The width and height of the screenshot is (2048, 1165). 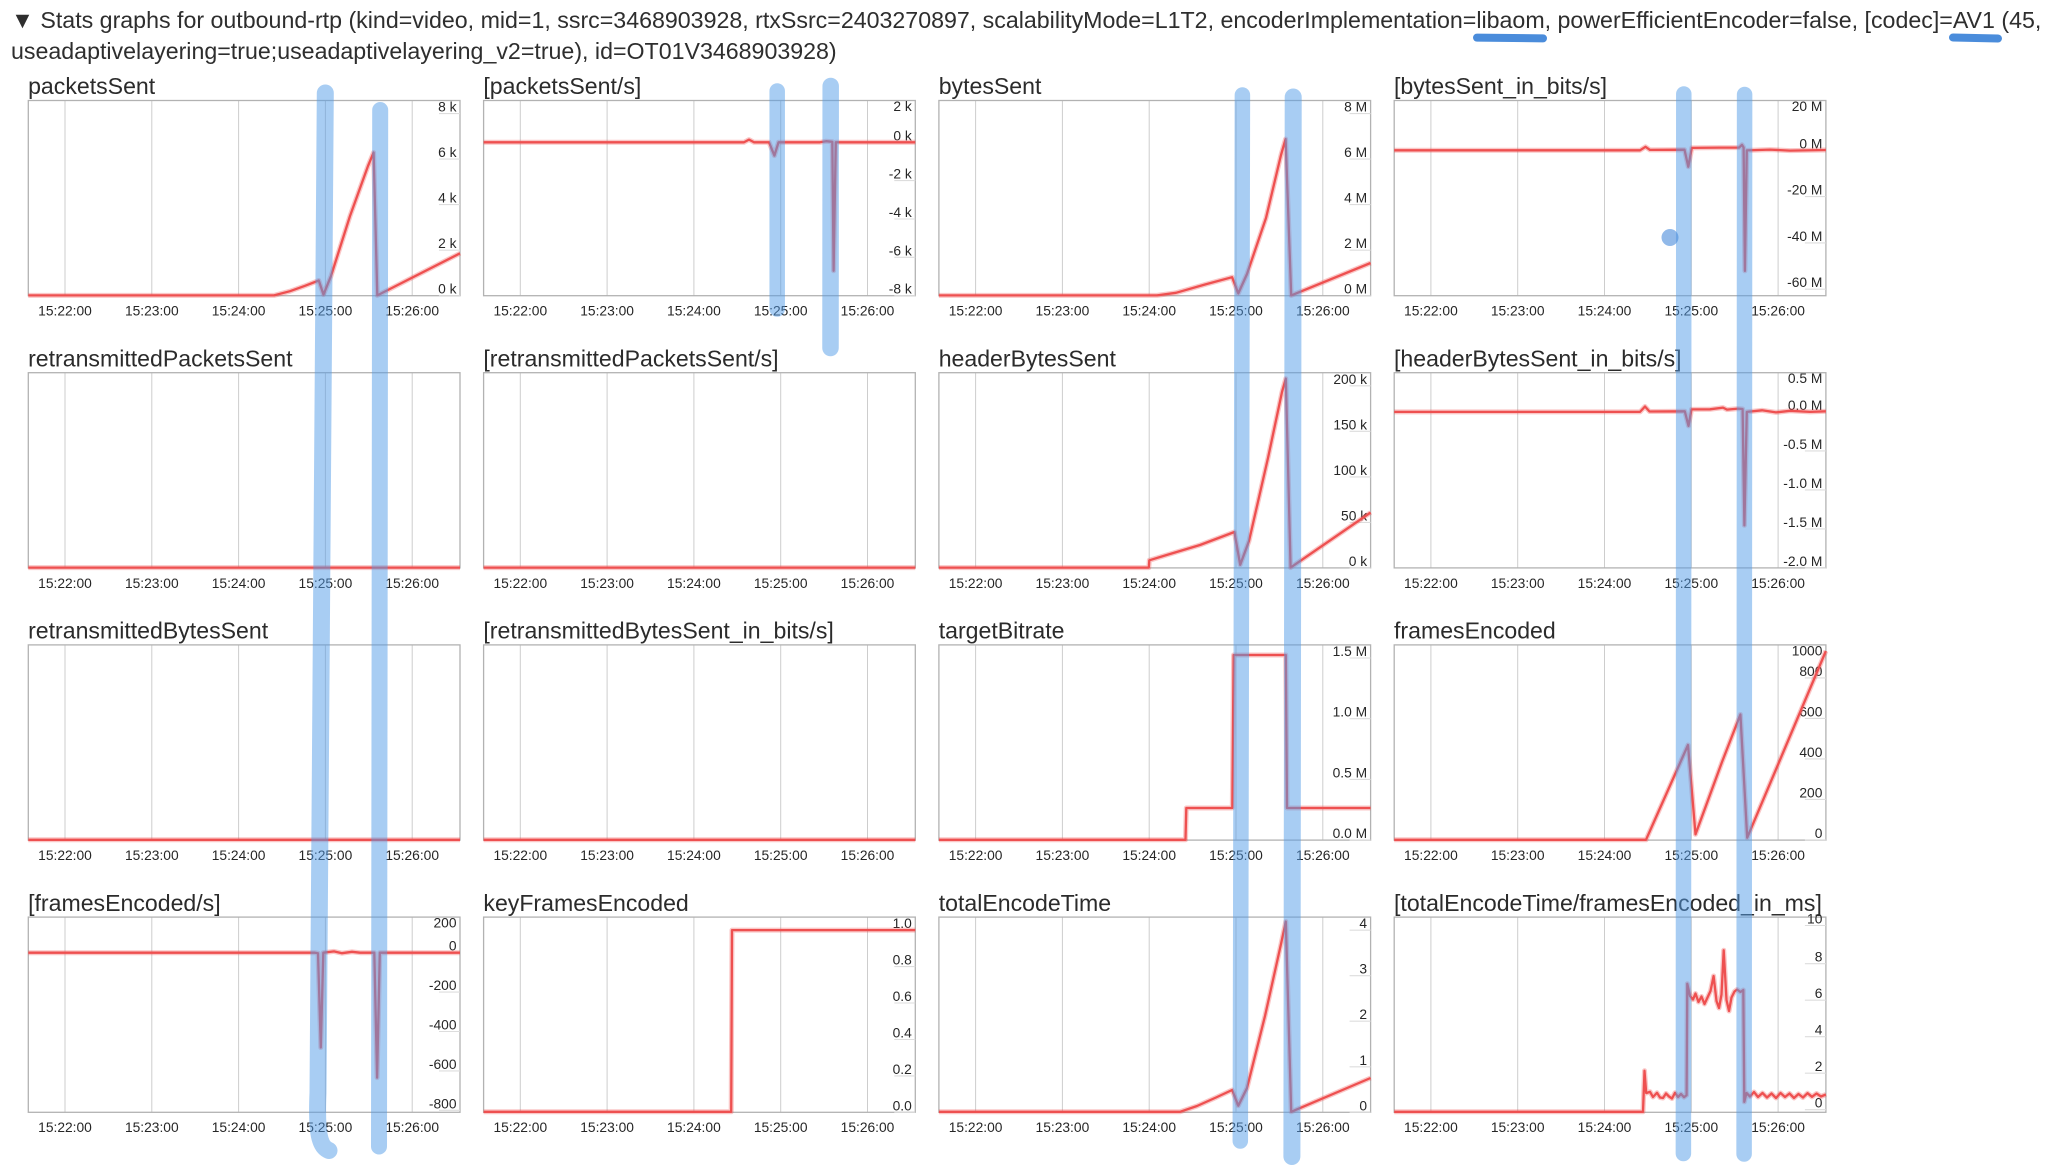 I want to click on svg-text: -60 M, so click(x=1804, y=282).